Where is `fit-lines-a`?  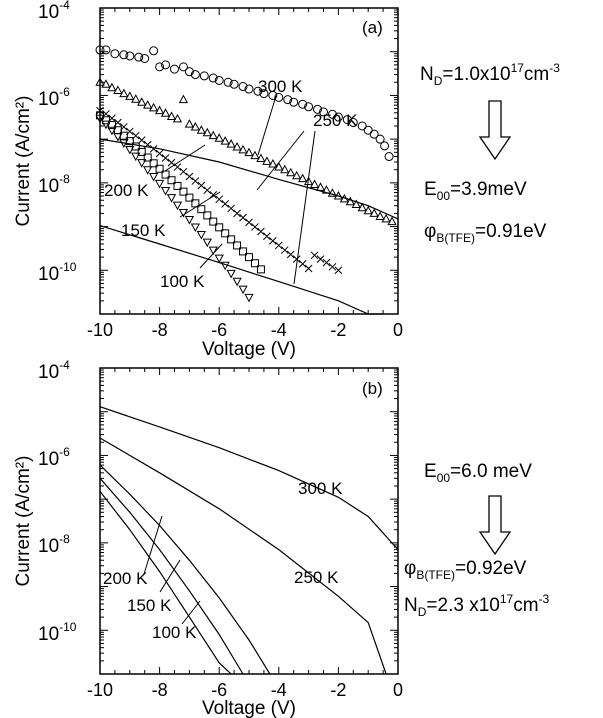
fit-lines-a is located at coordinates (249, 226).